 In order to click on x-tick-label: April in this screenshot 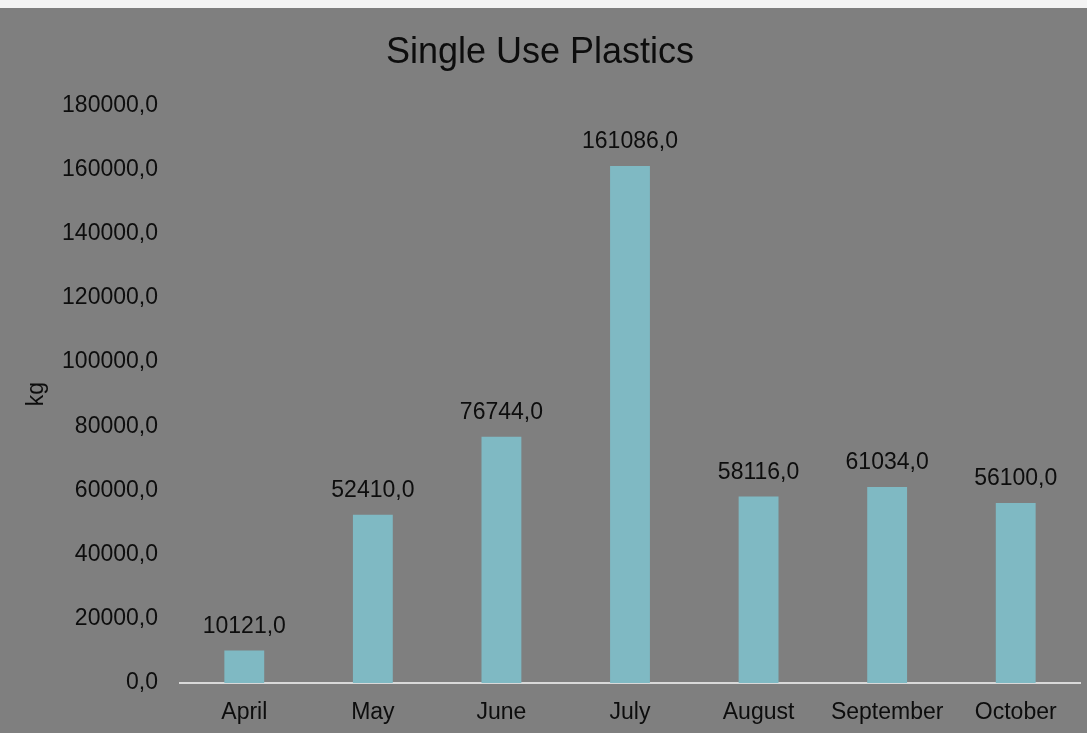, I will do `click(244, 711)`.